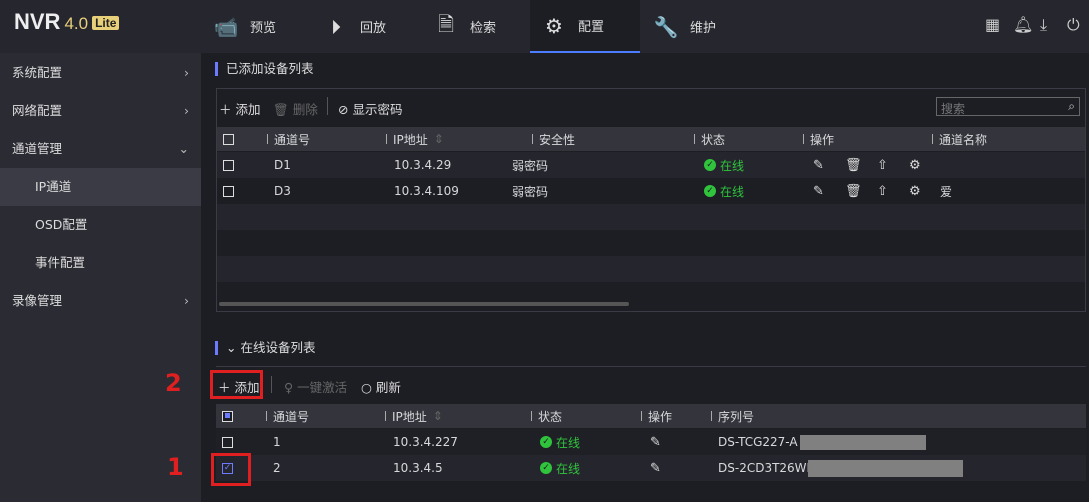 This screenshot has height=502, width=1089. I want to click on table-row: 1 10.3.4.227 ✓ 在线 ✎ DS-TCG227-A 2, so click(651, 442).